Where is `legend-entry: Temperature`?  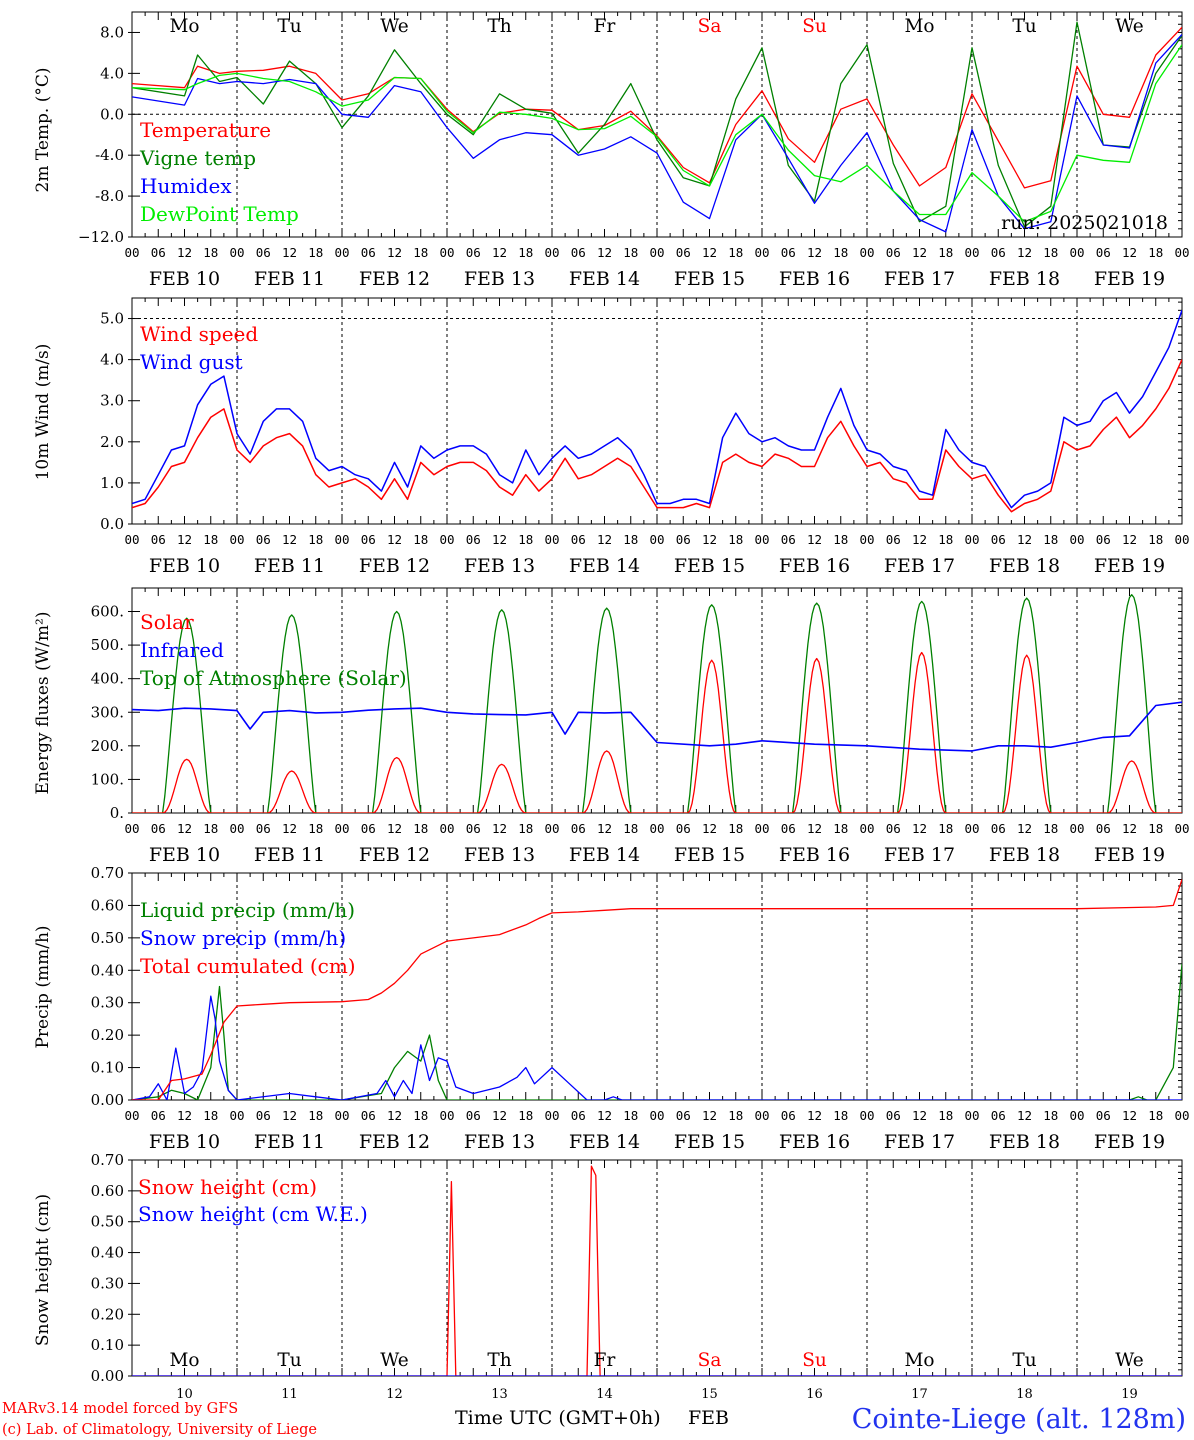 legend-entry: Temperature is located at coordinates (205, 130).